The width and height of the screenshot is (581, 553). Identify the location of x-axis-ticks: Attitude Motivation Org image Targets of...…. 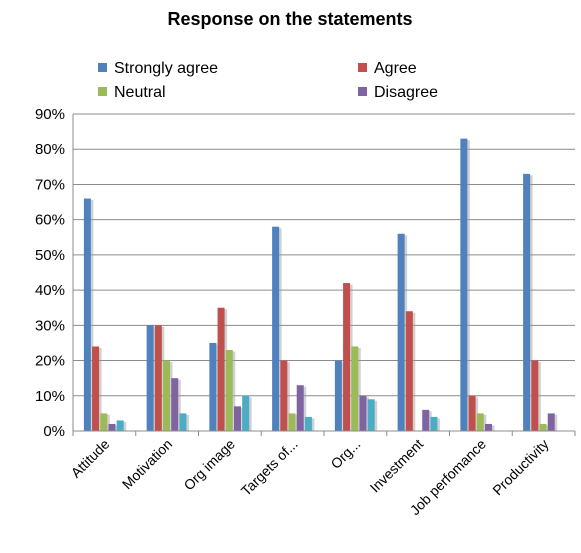
(310, 477).